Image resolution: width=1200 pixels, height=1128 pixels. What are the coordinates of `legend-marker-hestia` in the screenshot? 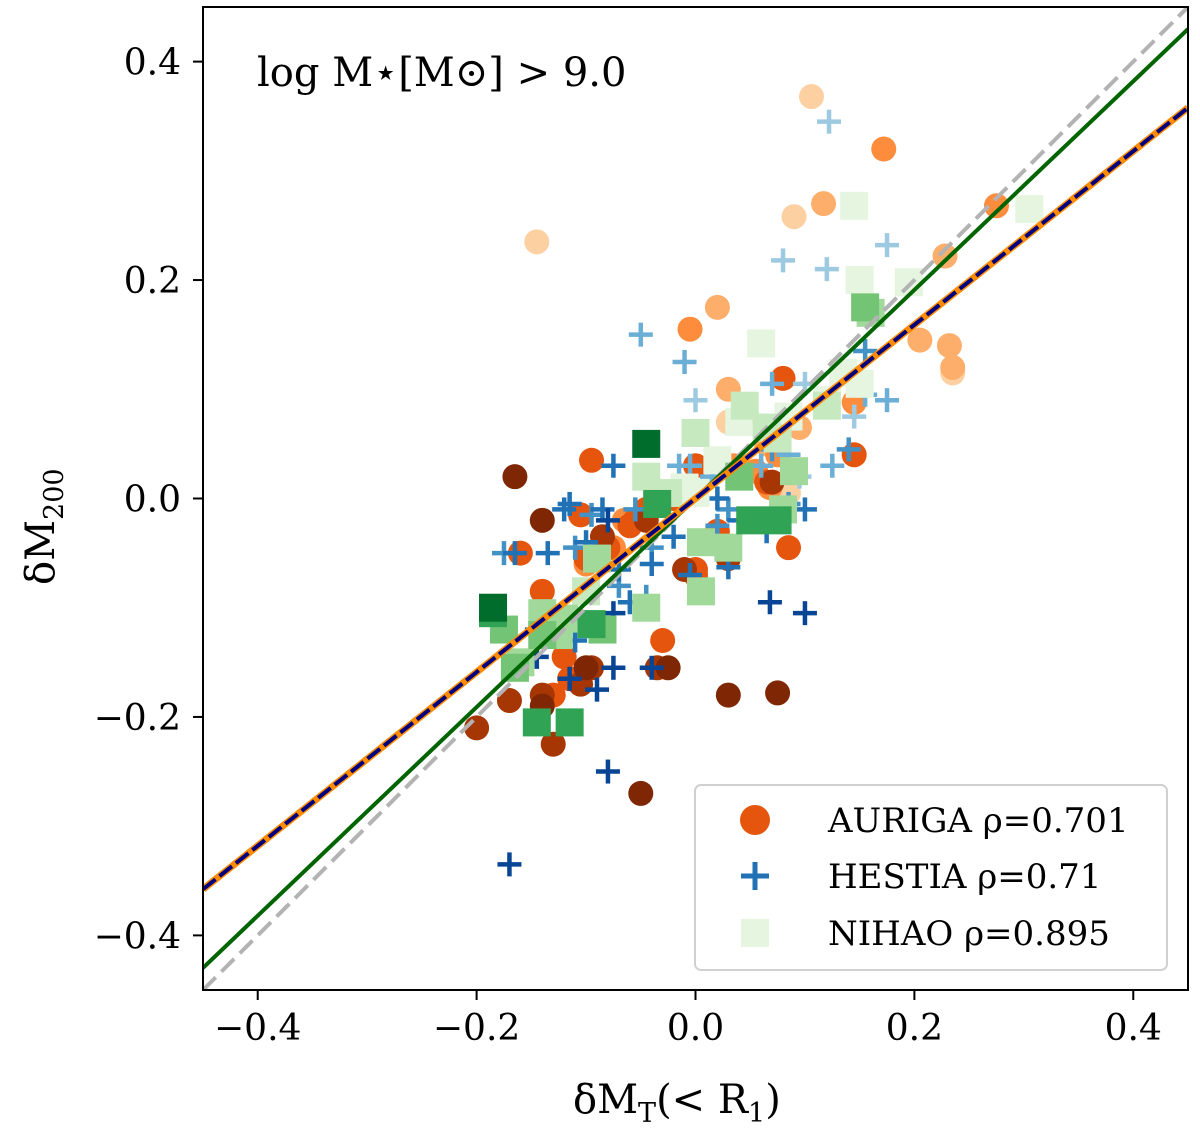 It's located at (755, 876).